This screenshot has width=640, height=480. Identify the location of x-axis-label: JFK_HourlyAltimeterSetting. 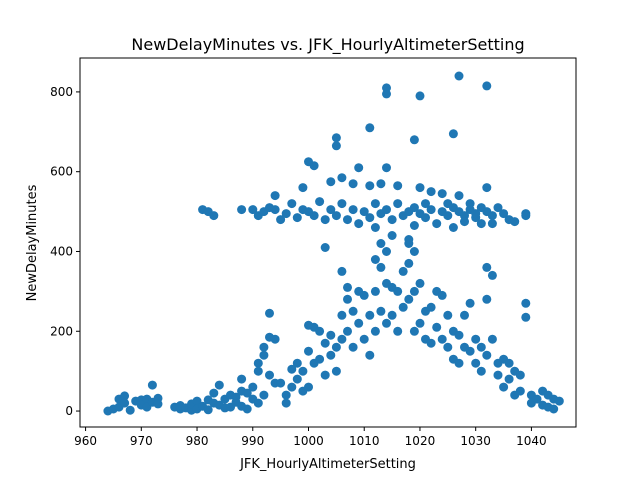
(327, 464).